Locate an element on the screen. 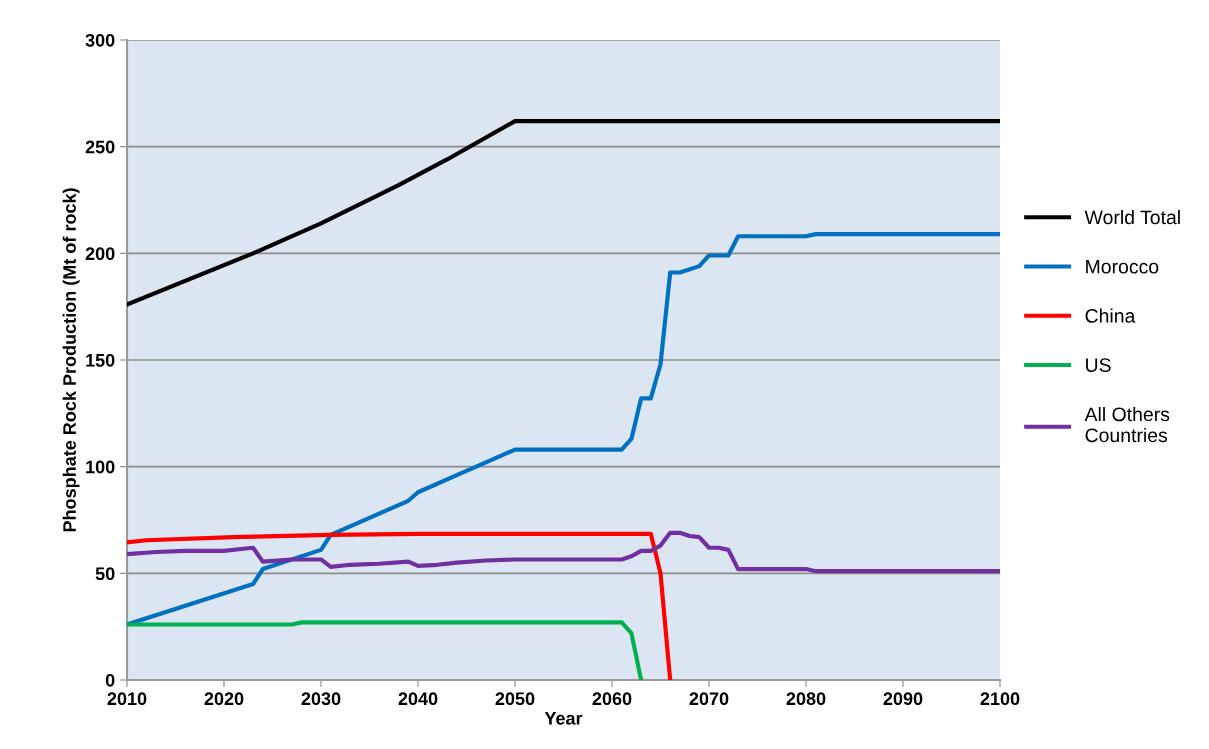  y-tick-label: 300 is located at coordinates (100, 40).